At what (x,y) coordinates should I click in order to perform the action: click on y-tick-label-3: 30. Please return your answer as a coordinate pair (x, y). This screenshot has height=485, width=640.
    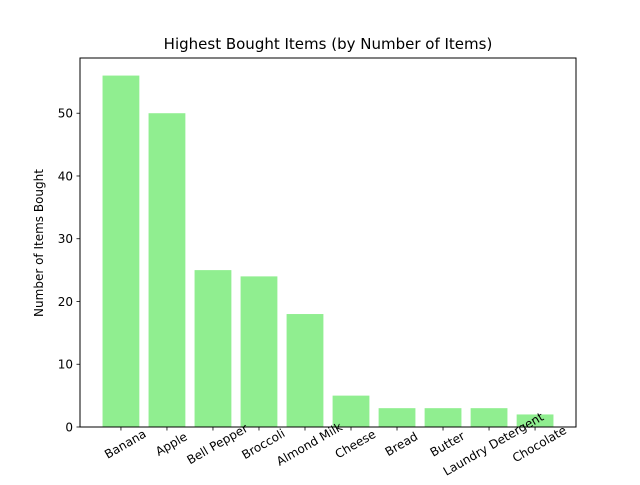
    Looking at the image, I should click on (65, 239).